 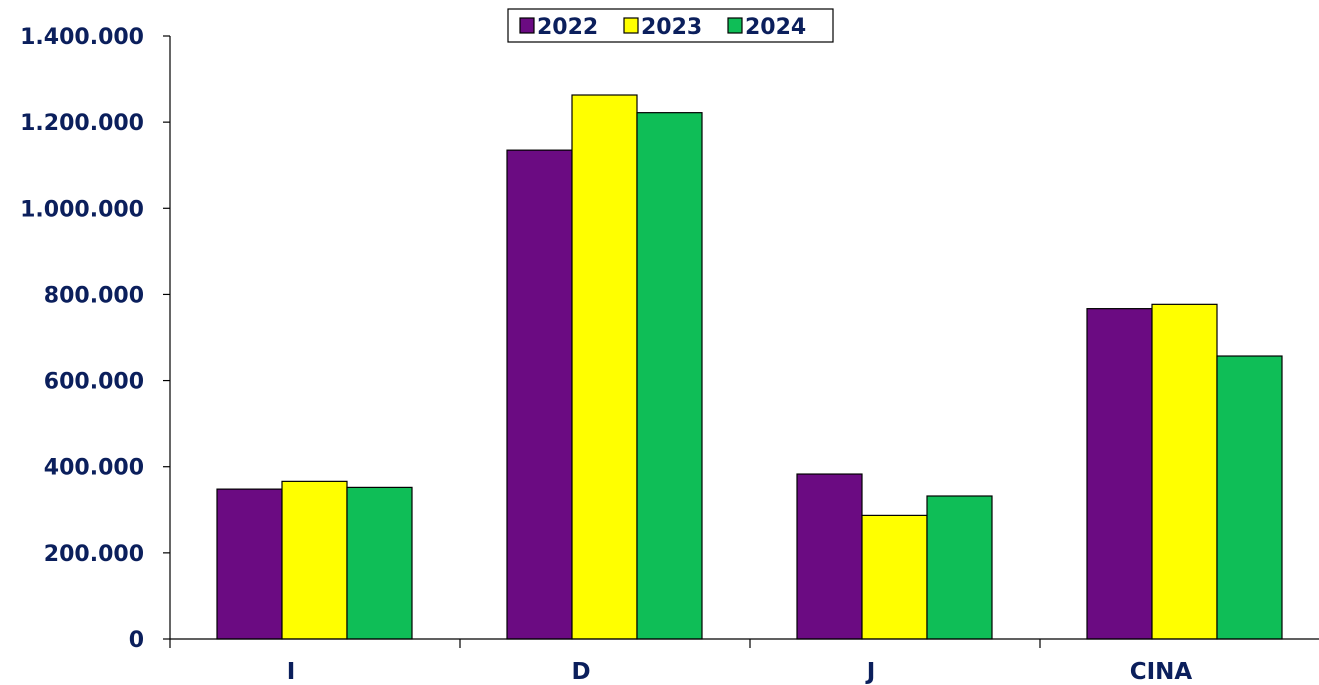 I want to click on legend-swatch-2024, so click(x=735, y=25).